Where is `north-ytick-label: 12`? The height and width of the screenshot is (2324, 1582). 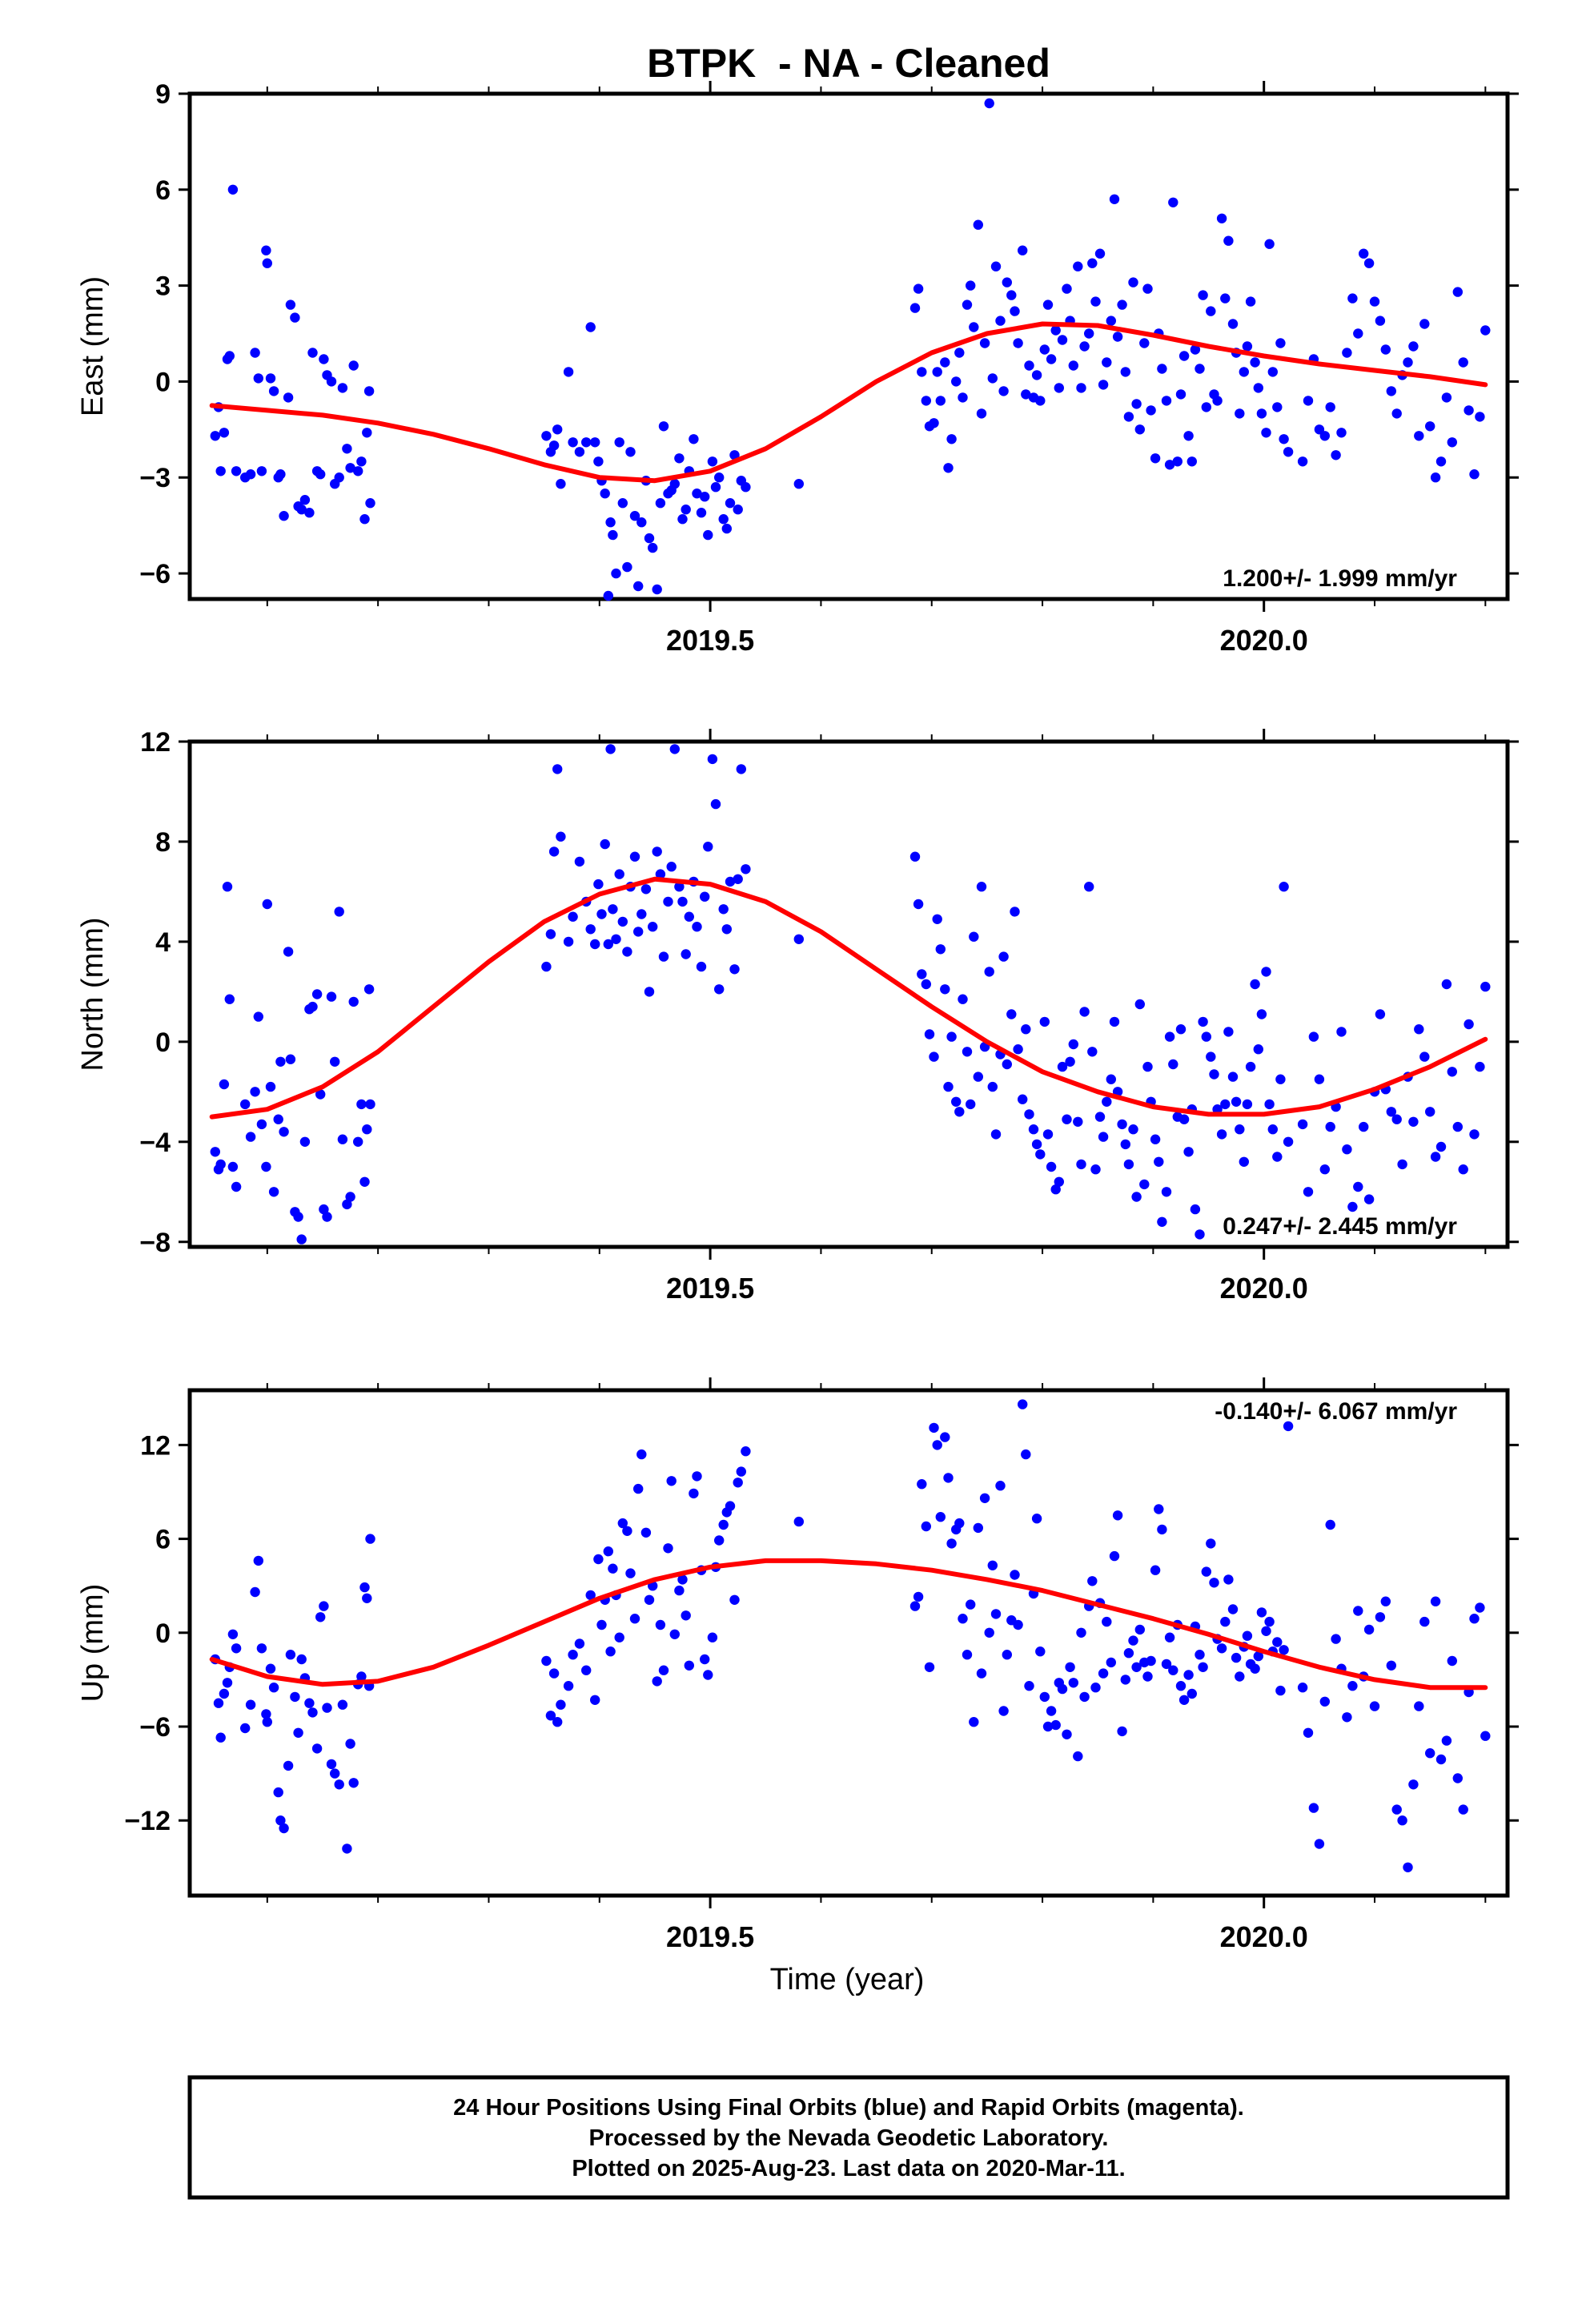
north-ytick-label: 12 is located at coordinates (155, 742).